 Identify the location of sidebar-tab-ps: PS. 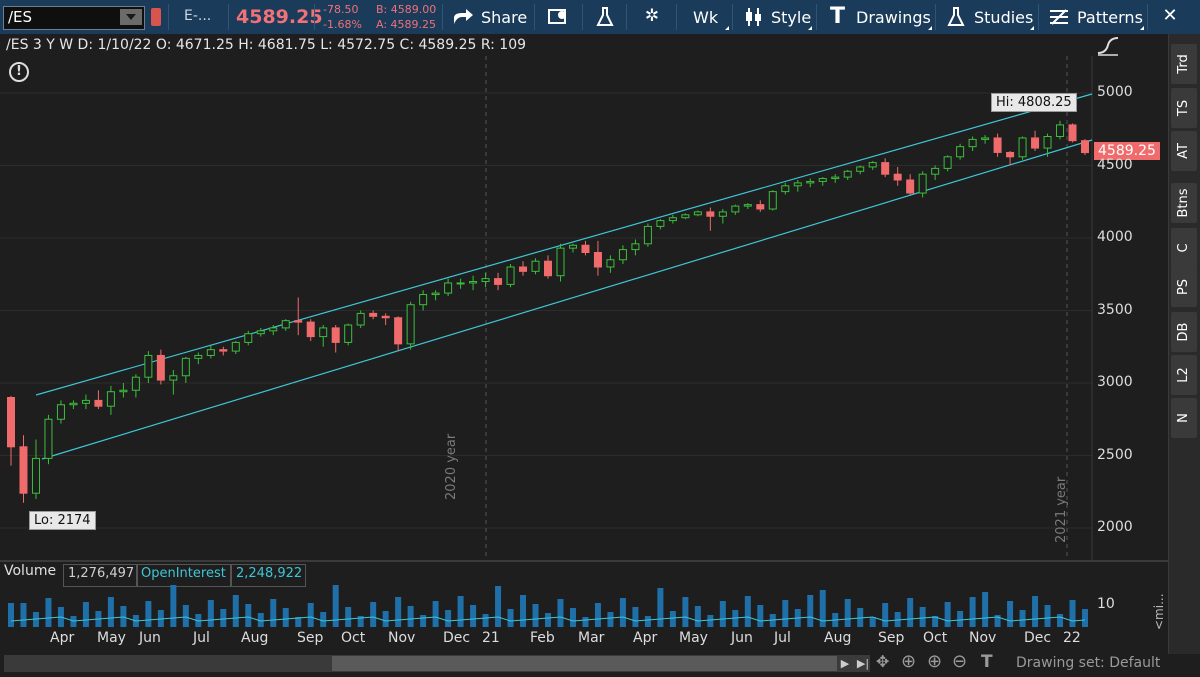
(1184, 287).